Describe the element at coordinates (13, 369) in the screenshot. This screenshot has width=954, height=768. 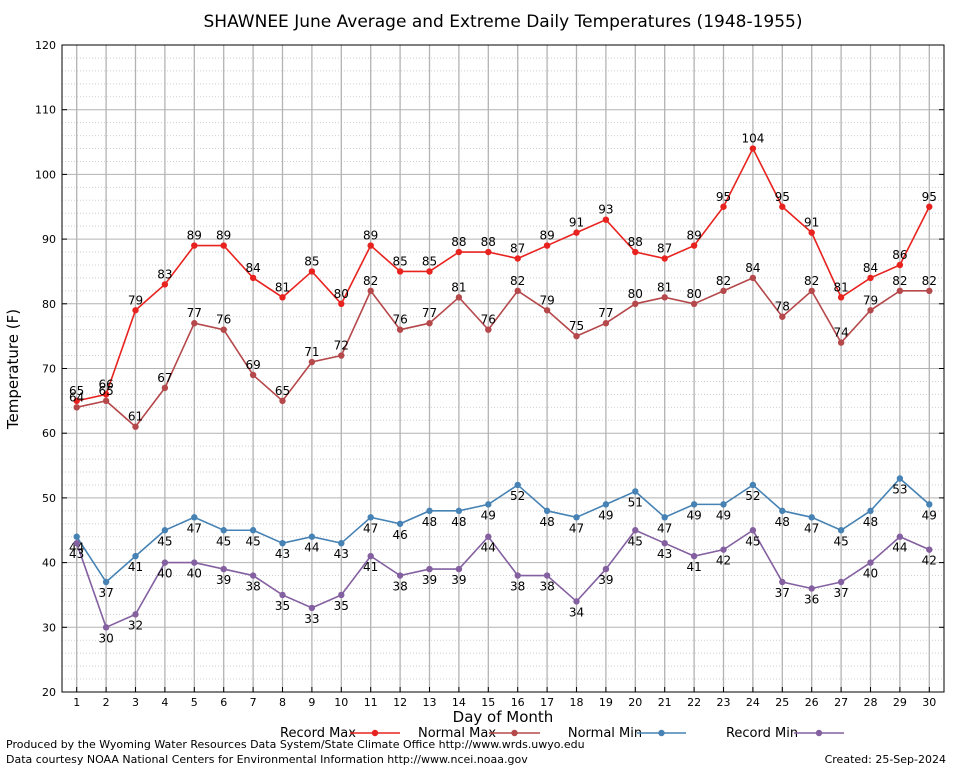
I see `y-axis-title: Temperature (F)` at that location.